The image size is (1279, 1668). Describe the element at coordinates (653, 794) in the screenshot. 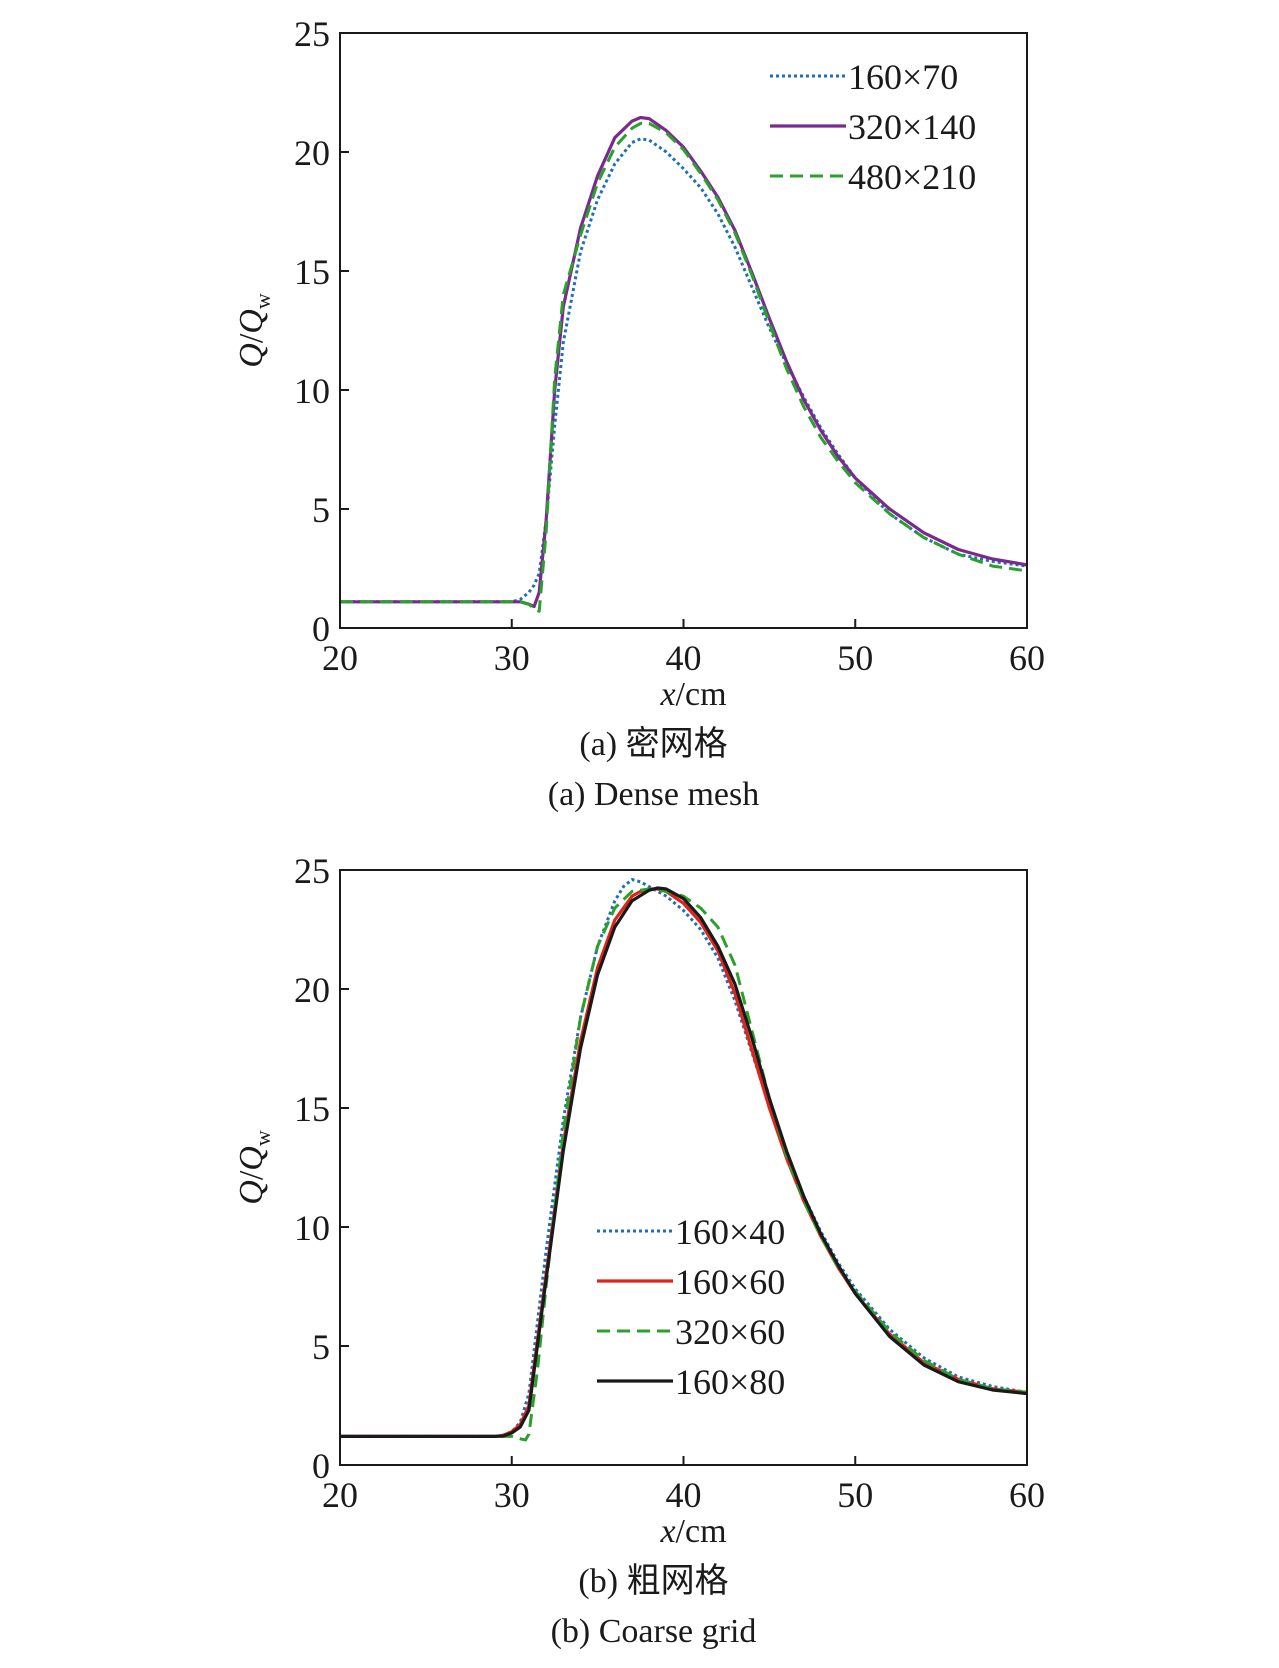

I see `caption-en: (a) Dense mesh` at that location.